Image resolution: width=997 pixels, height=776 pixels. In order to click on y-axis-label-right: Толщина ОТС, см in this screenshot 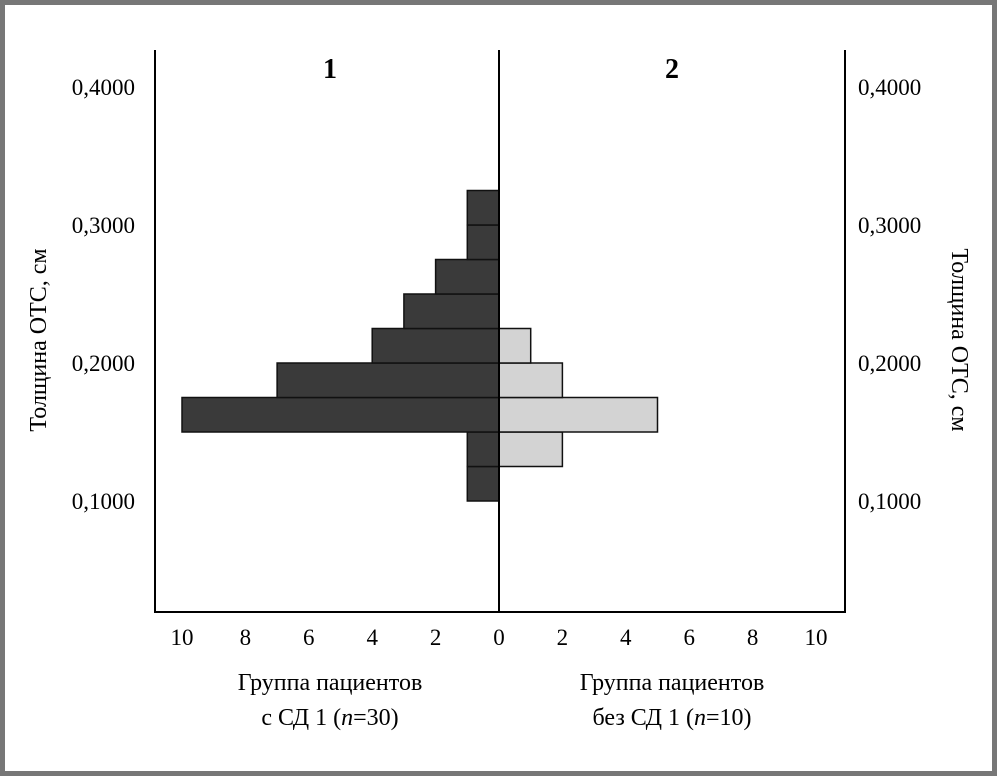, I will do `click(959, 339)`.